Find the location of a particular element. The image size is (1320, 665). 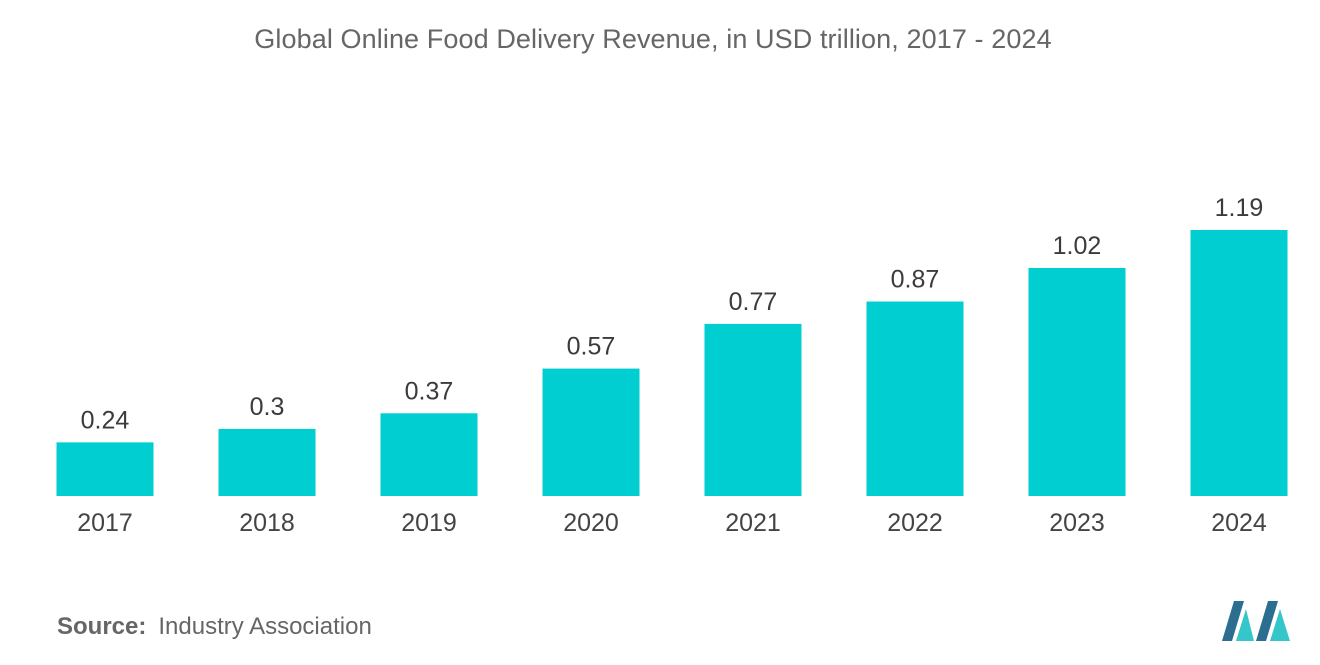

x-tick-2024: 2024 is located at coordinates (1239, 523).